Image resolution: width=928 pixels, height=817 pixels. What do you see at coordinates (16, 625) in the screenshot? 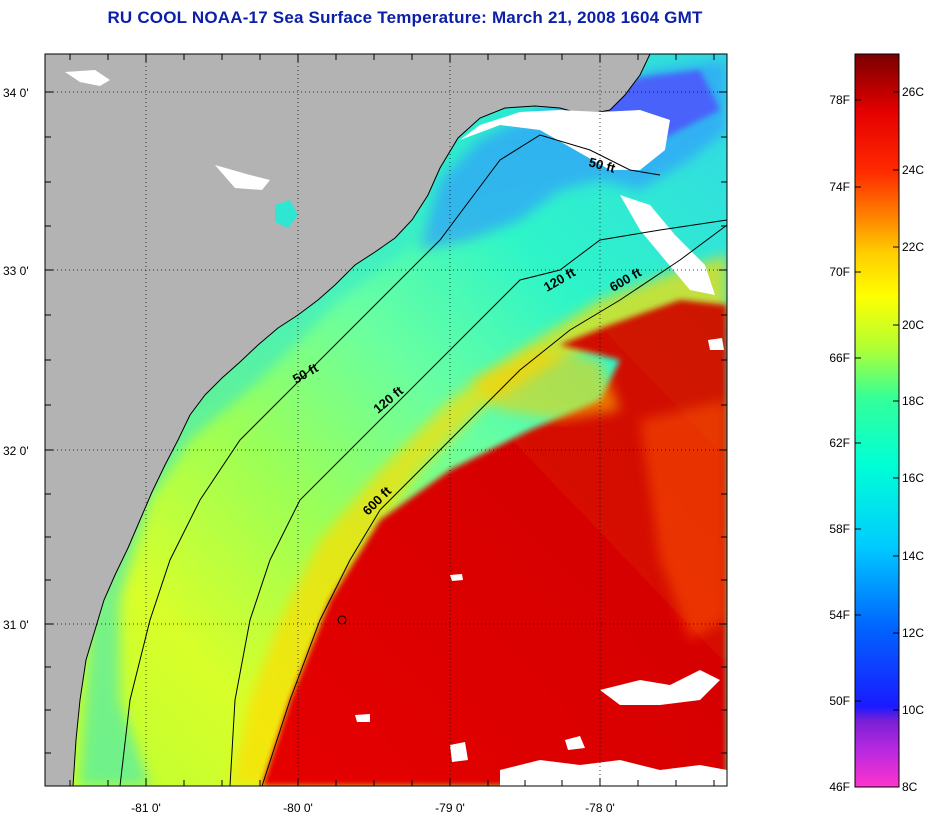
I see `lat-label-31: 31 0'` at bounding box center [16, 625].